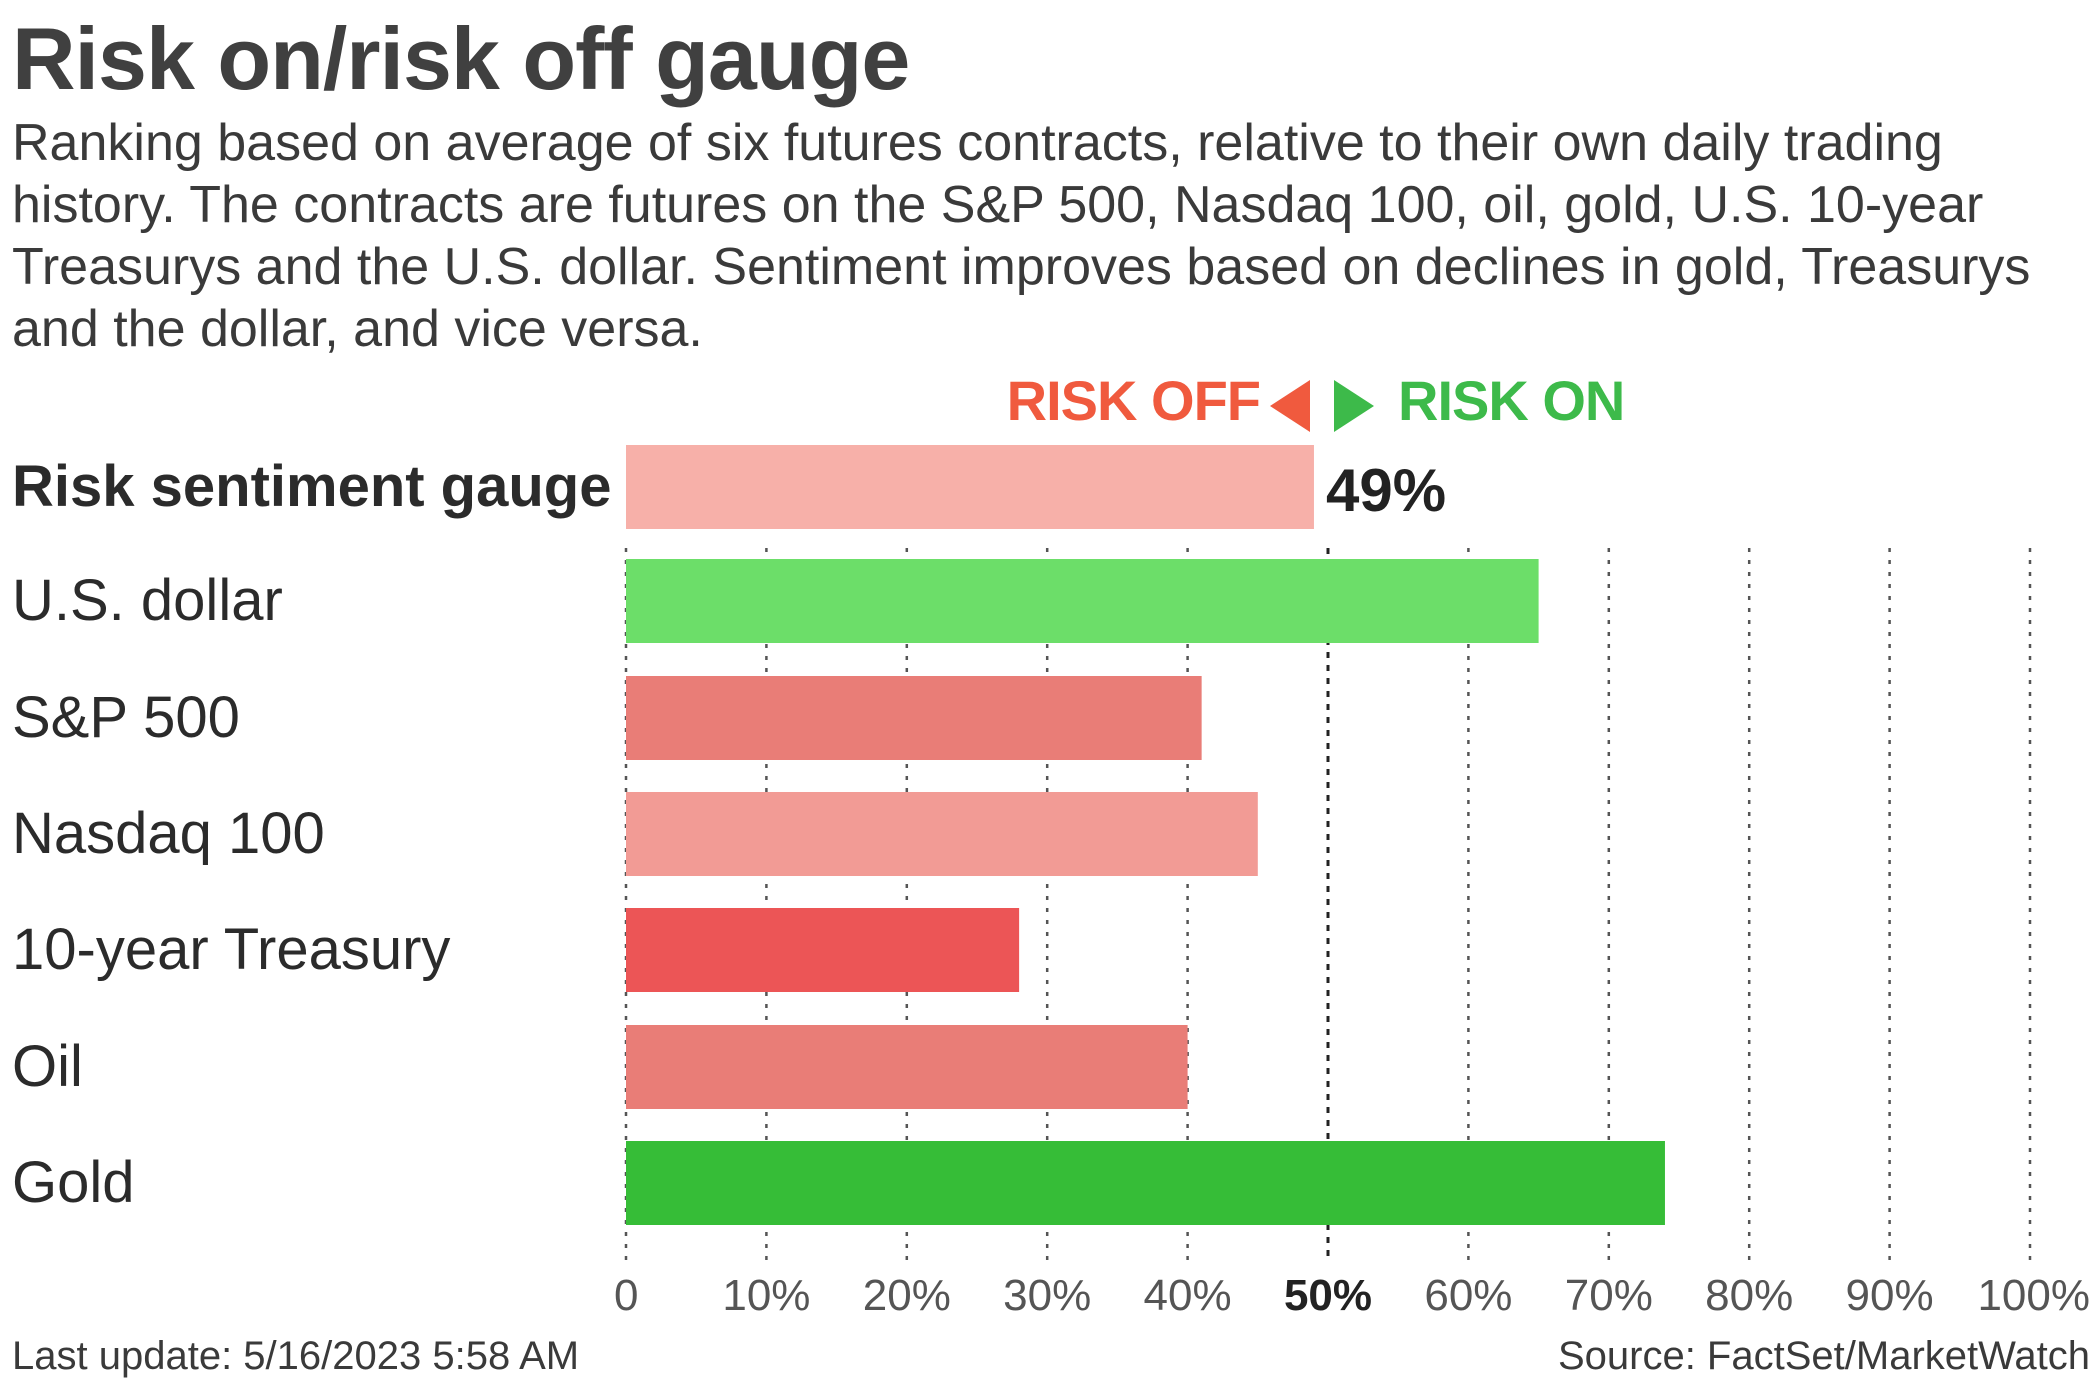 The width and height of the screenshot is (2100, 1384). I want to click on category-label-2: S&P 500, so click(126, 717).